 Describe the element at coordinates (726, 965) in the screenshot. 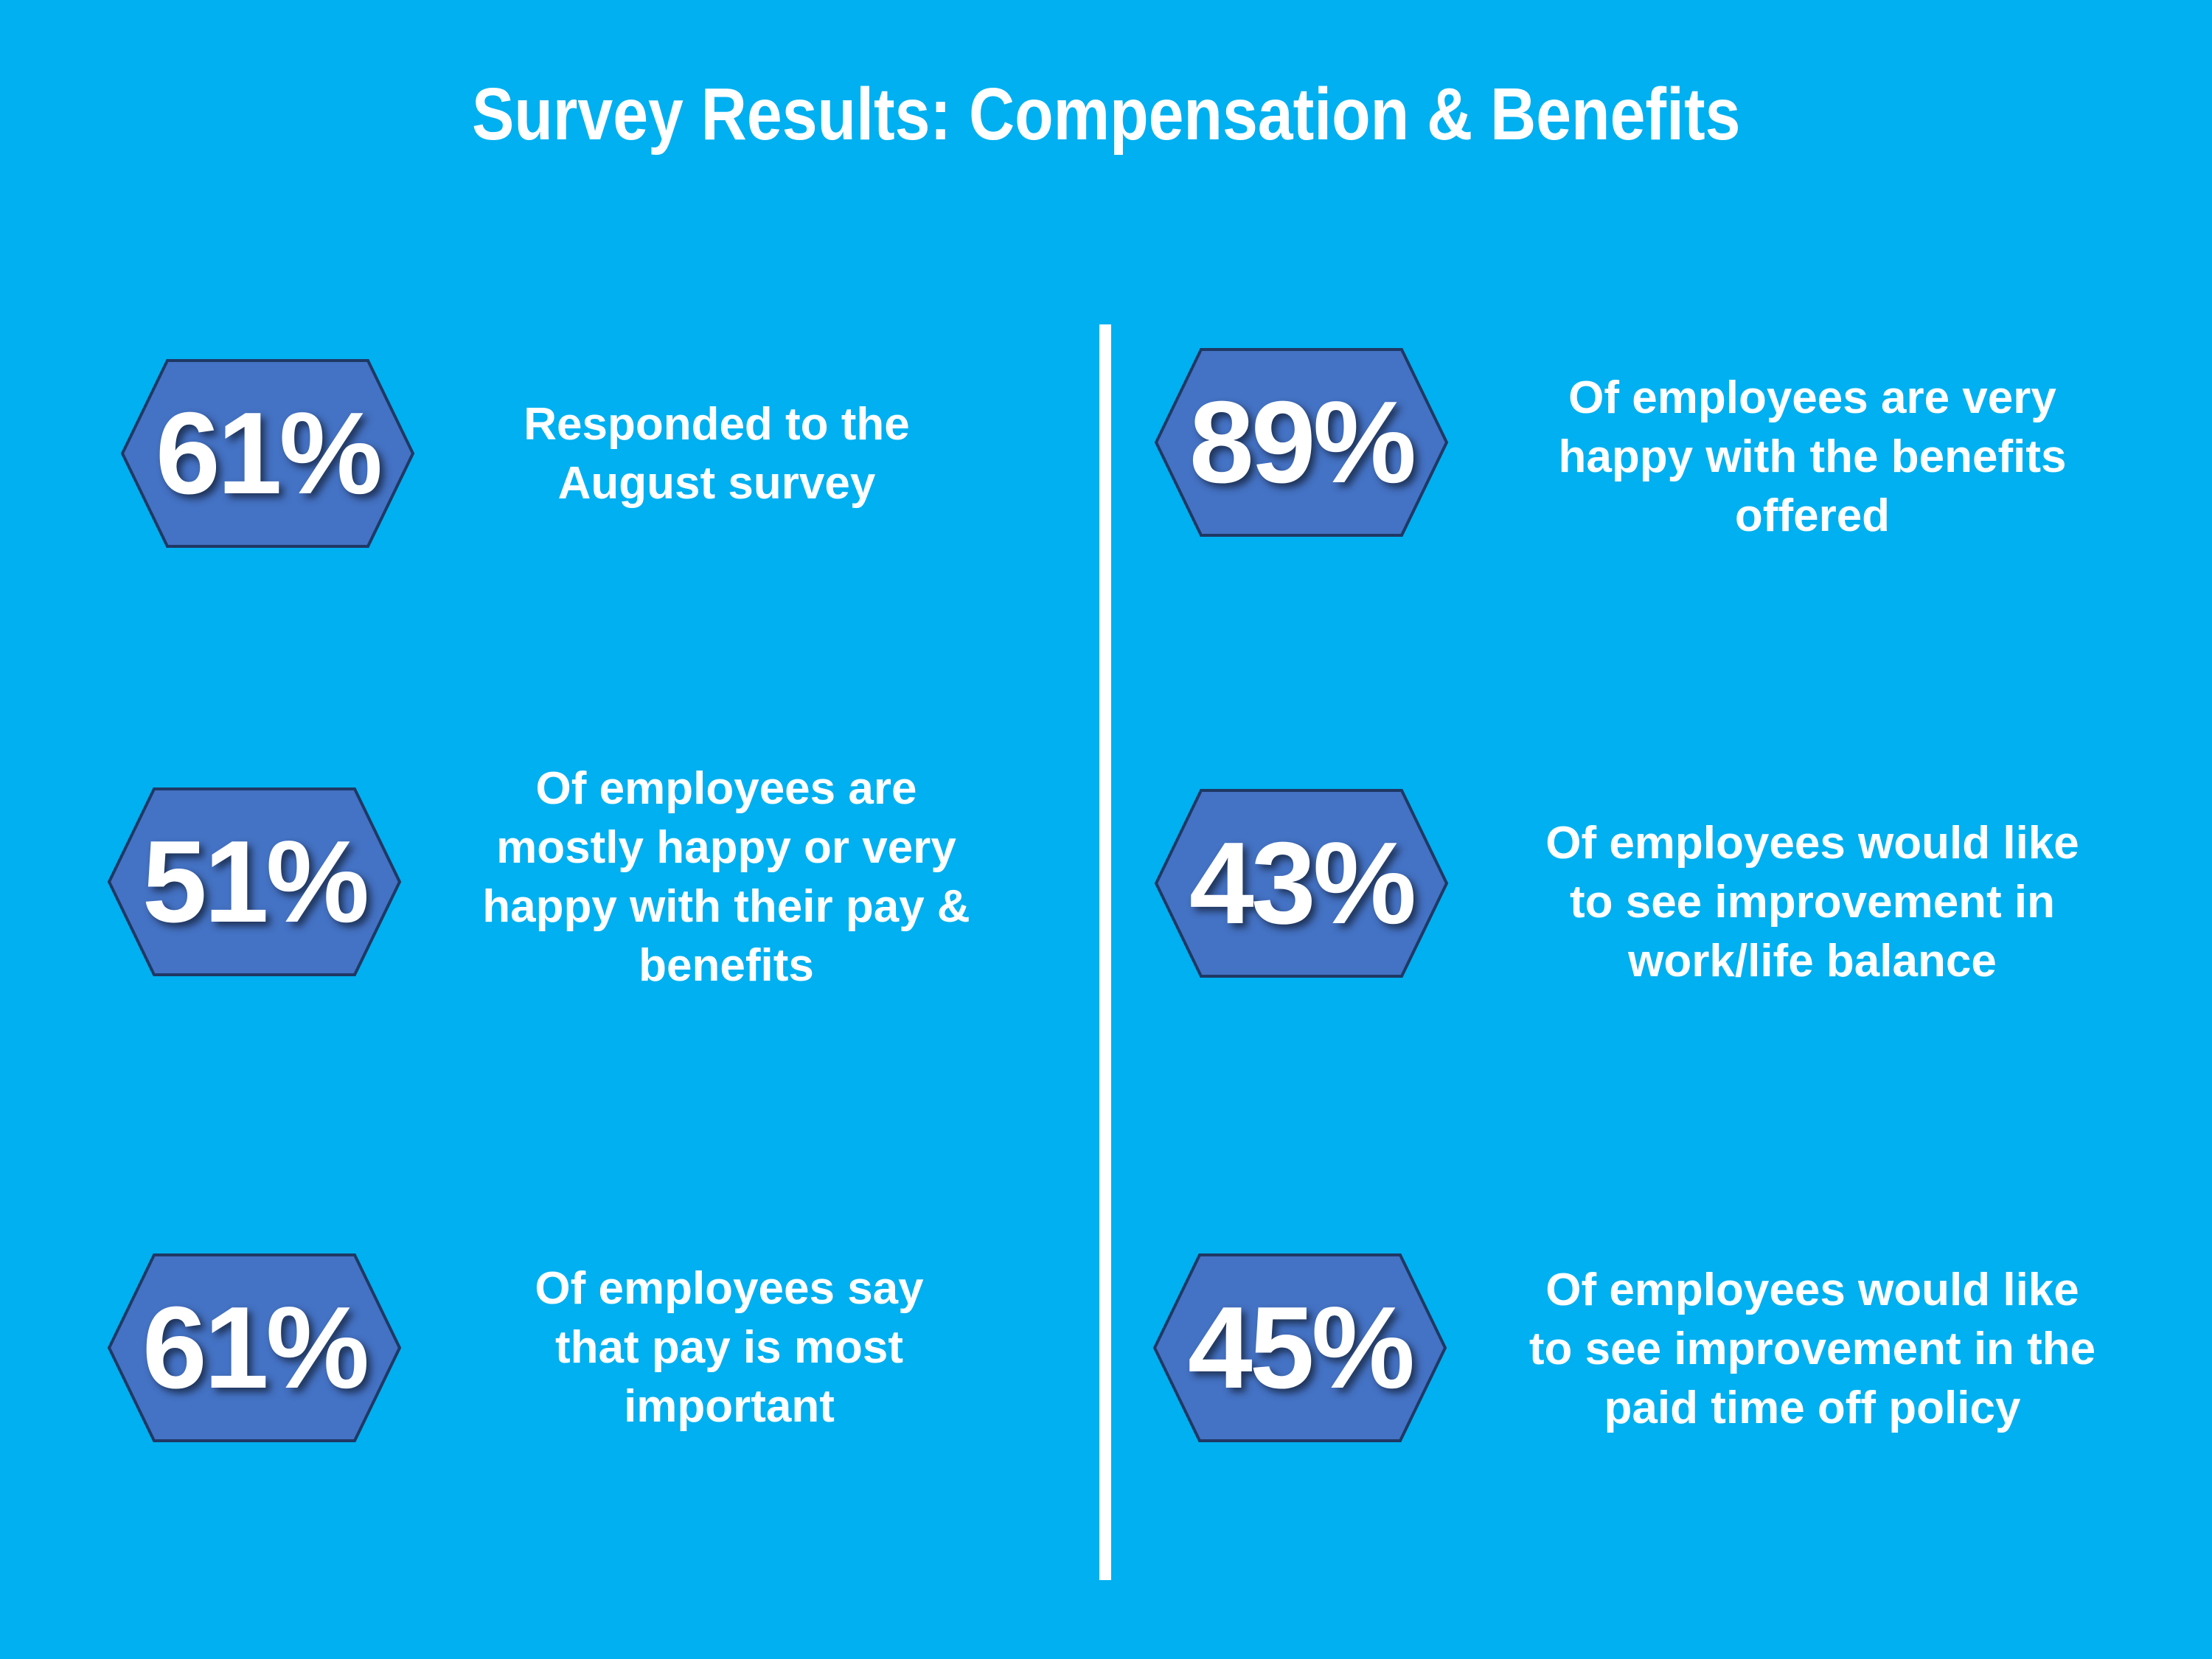

I see `description-line: benefits` at that location.